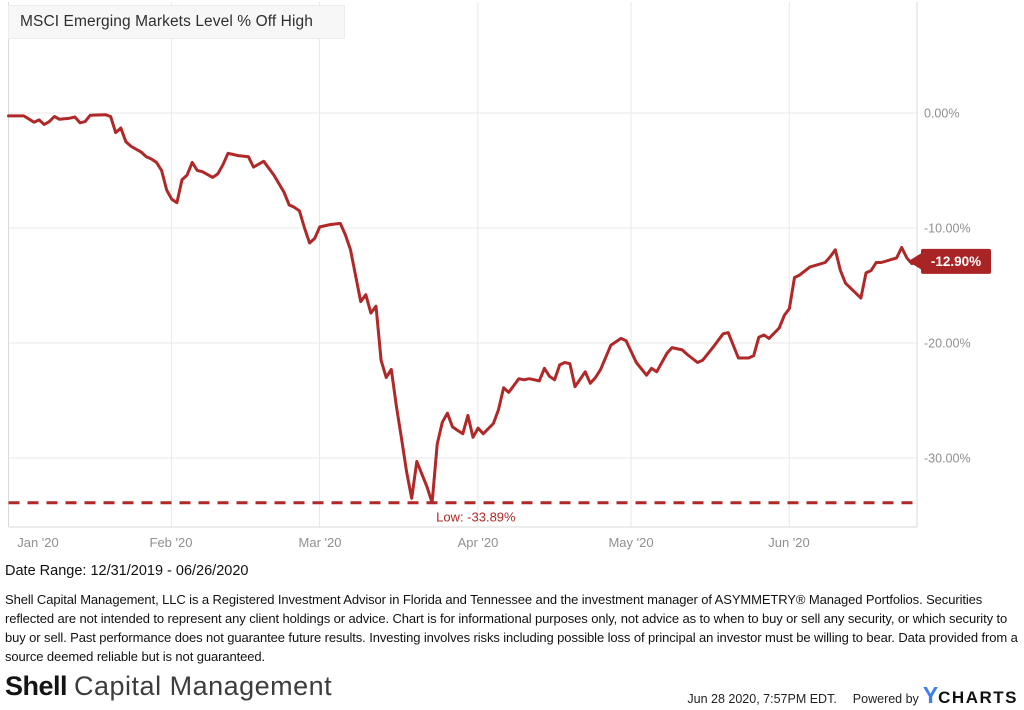 Image resolution: width=1024 pixels, height=710 pixels. What do you see at coordinates (320, 542) in the screenshot?
I see `x-tick: Mar '20` at bounding box center [320, 542].